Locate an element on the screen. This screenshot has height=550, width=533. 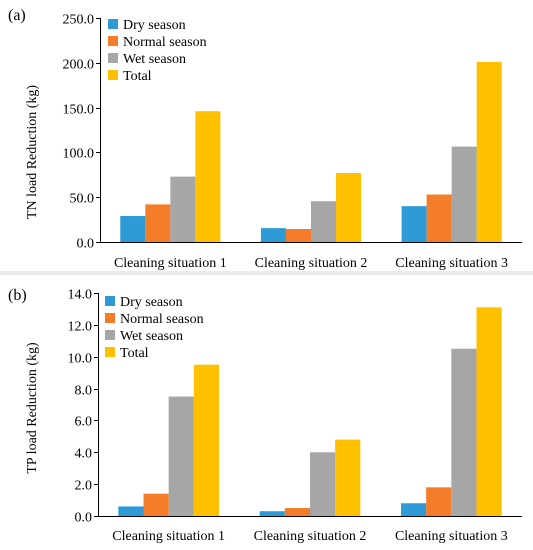
panel-separator is located at coordinates (266, 273).